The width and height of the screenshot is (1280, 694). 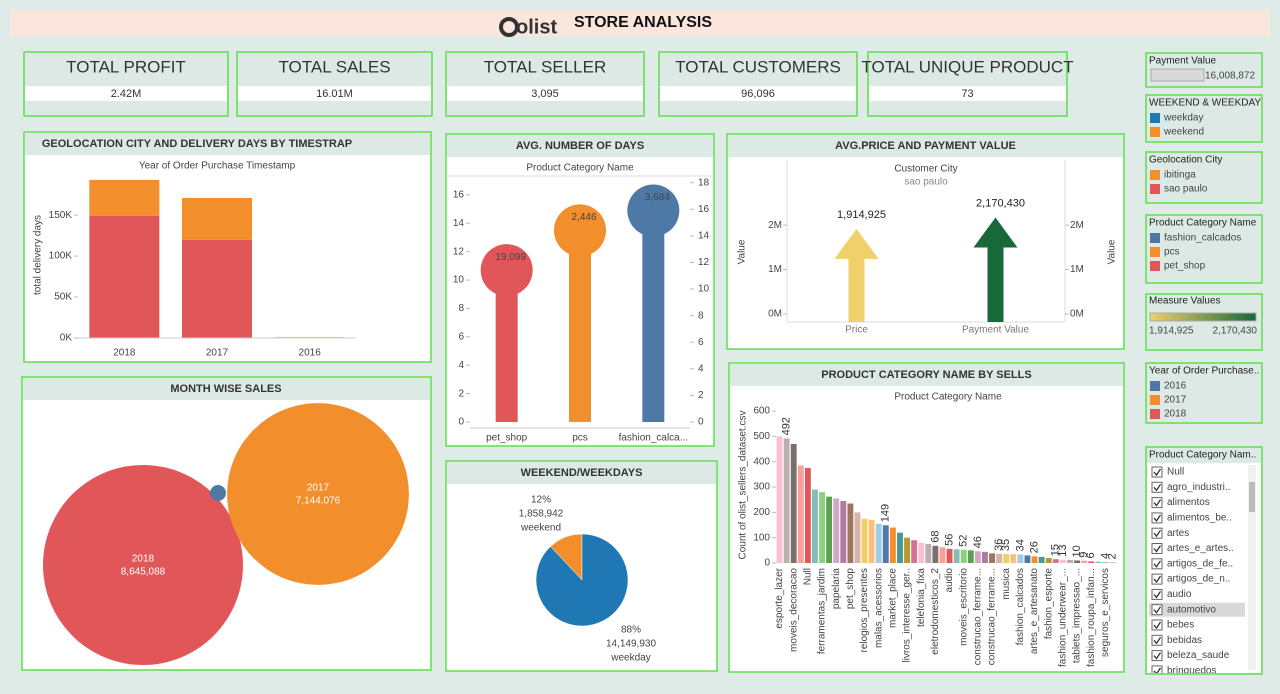 I want to click on filter-item: alimentos, so click(x=1188, y=502).